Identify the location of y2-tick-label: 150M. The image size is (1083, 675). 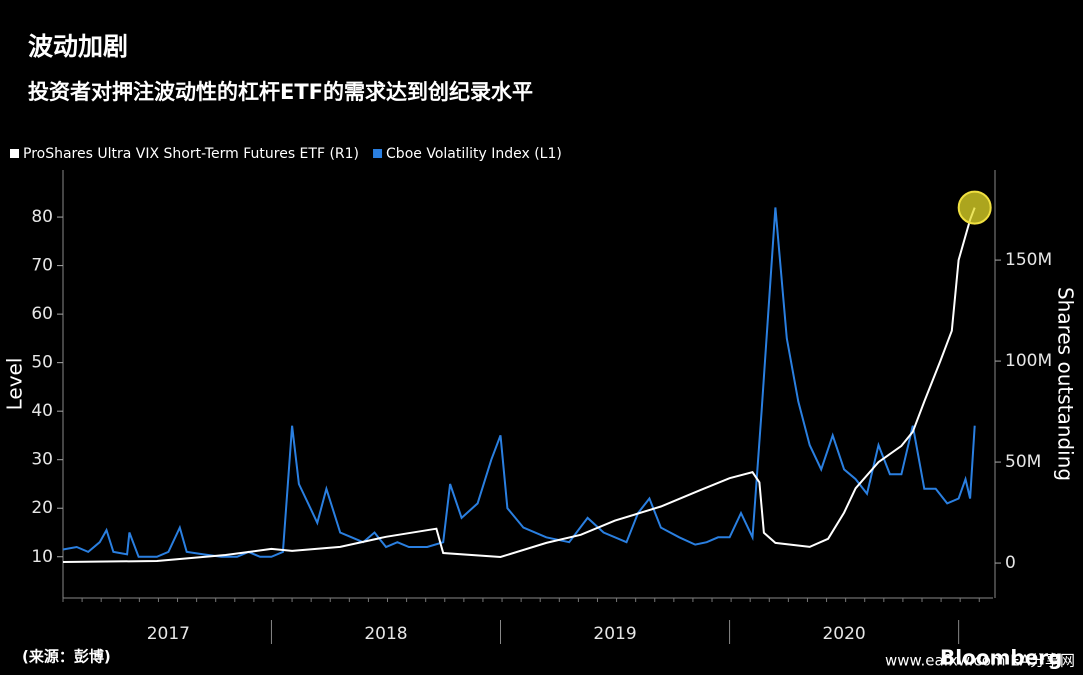
(1028, 260).